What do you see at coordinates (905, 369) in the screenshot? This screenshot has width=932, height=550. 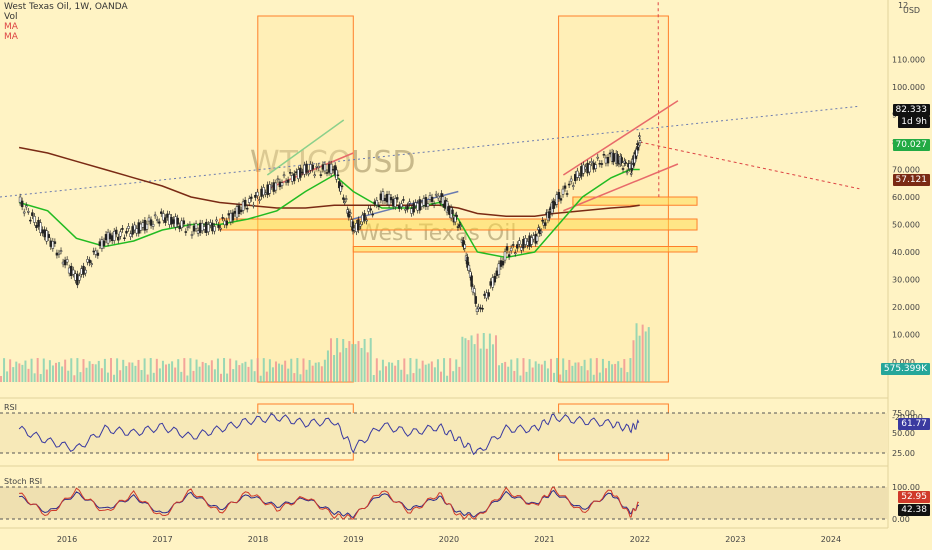 I see `volume-badge: 575.399K` at bounding box center [905, 369].